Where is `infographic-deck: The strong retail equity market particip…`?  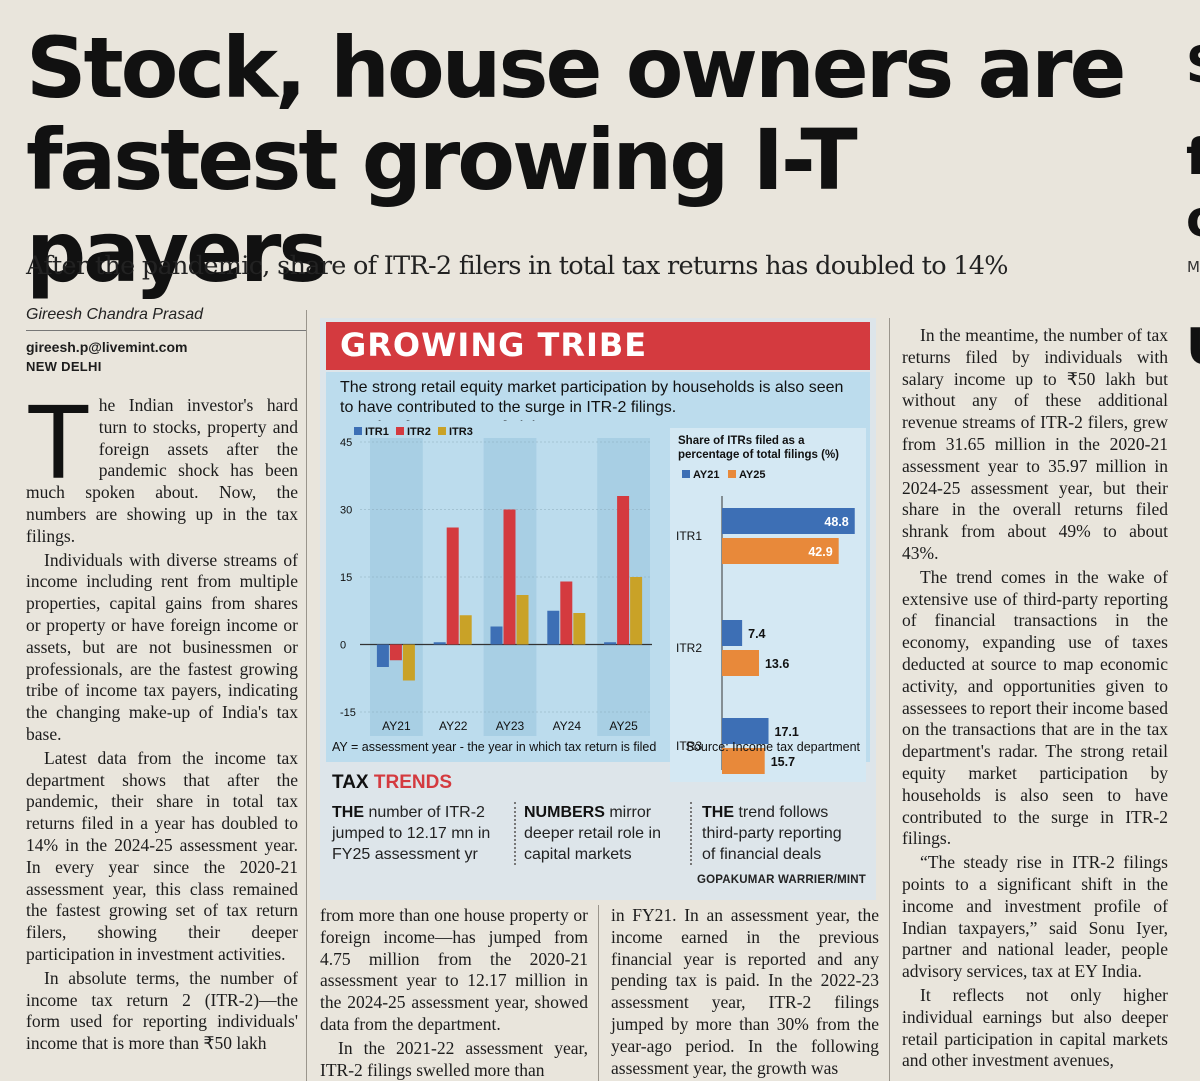
infographic-deck: The strong retail equity market particip… is located at coordinates (592, 397).